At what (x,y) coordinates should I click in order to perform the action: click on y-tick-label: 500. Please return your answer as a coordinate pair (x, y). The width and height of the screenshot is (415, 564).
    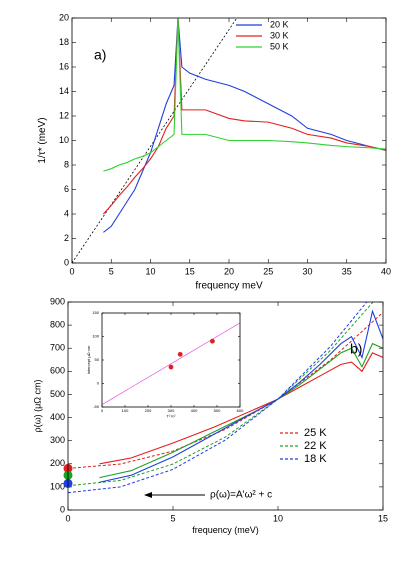
    Looking at the image, I should click on (57, 394).